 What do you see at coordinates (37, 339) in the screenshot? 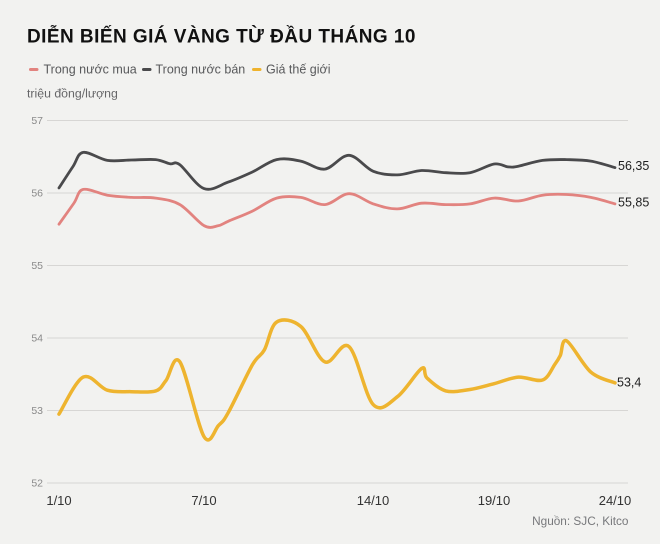
I see `svg-text: 54` at bounding box center [37, 339].